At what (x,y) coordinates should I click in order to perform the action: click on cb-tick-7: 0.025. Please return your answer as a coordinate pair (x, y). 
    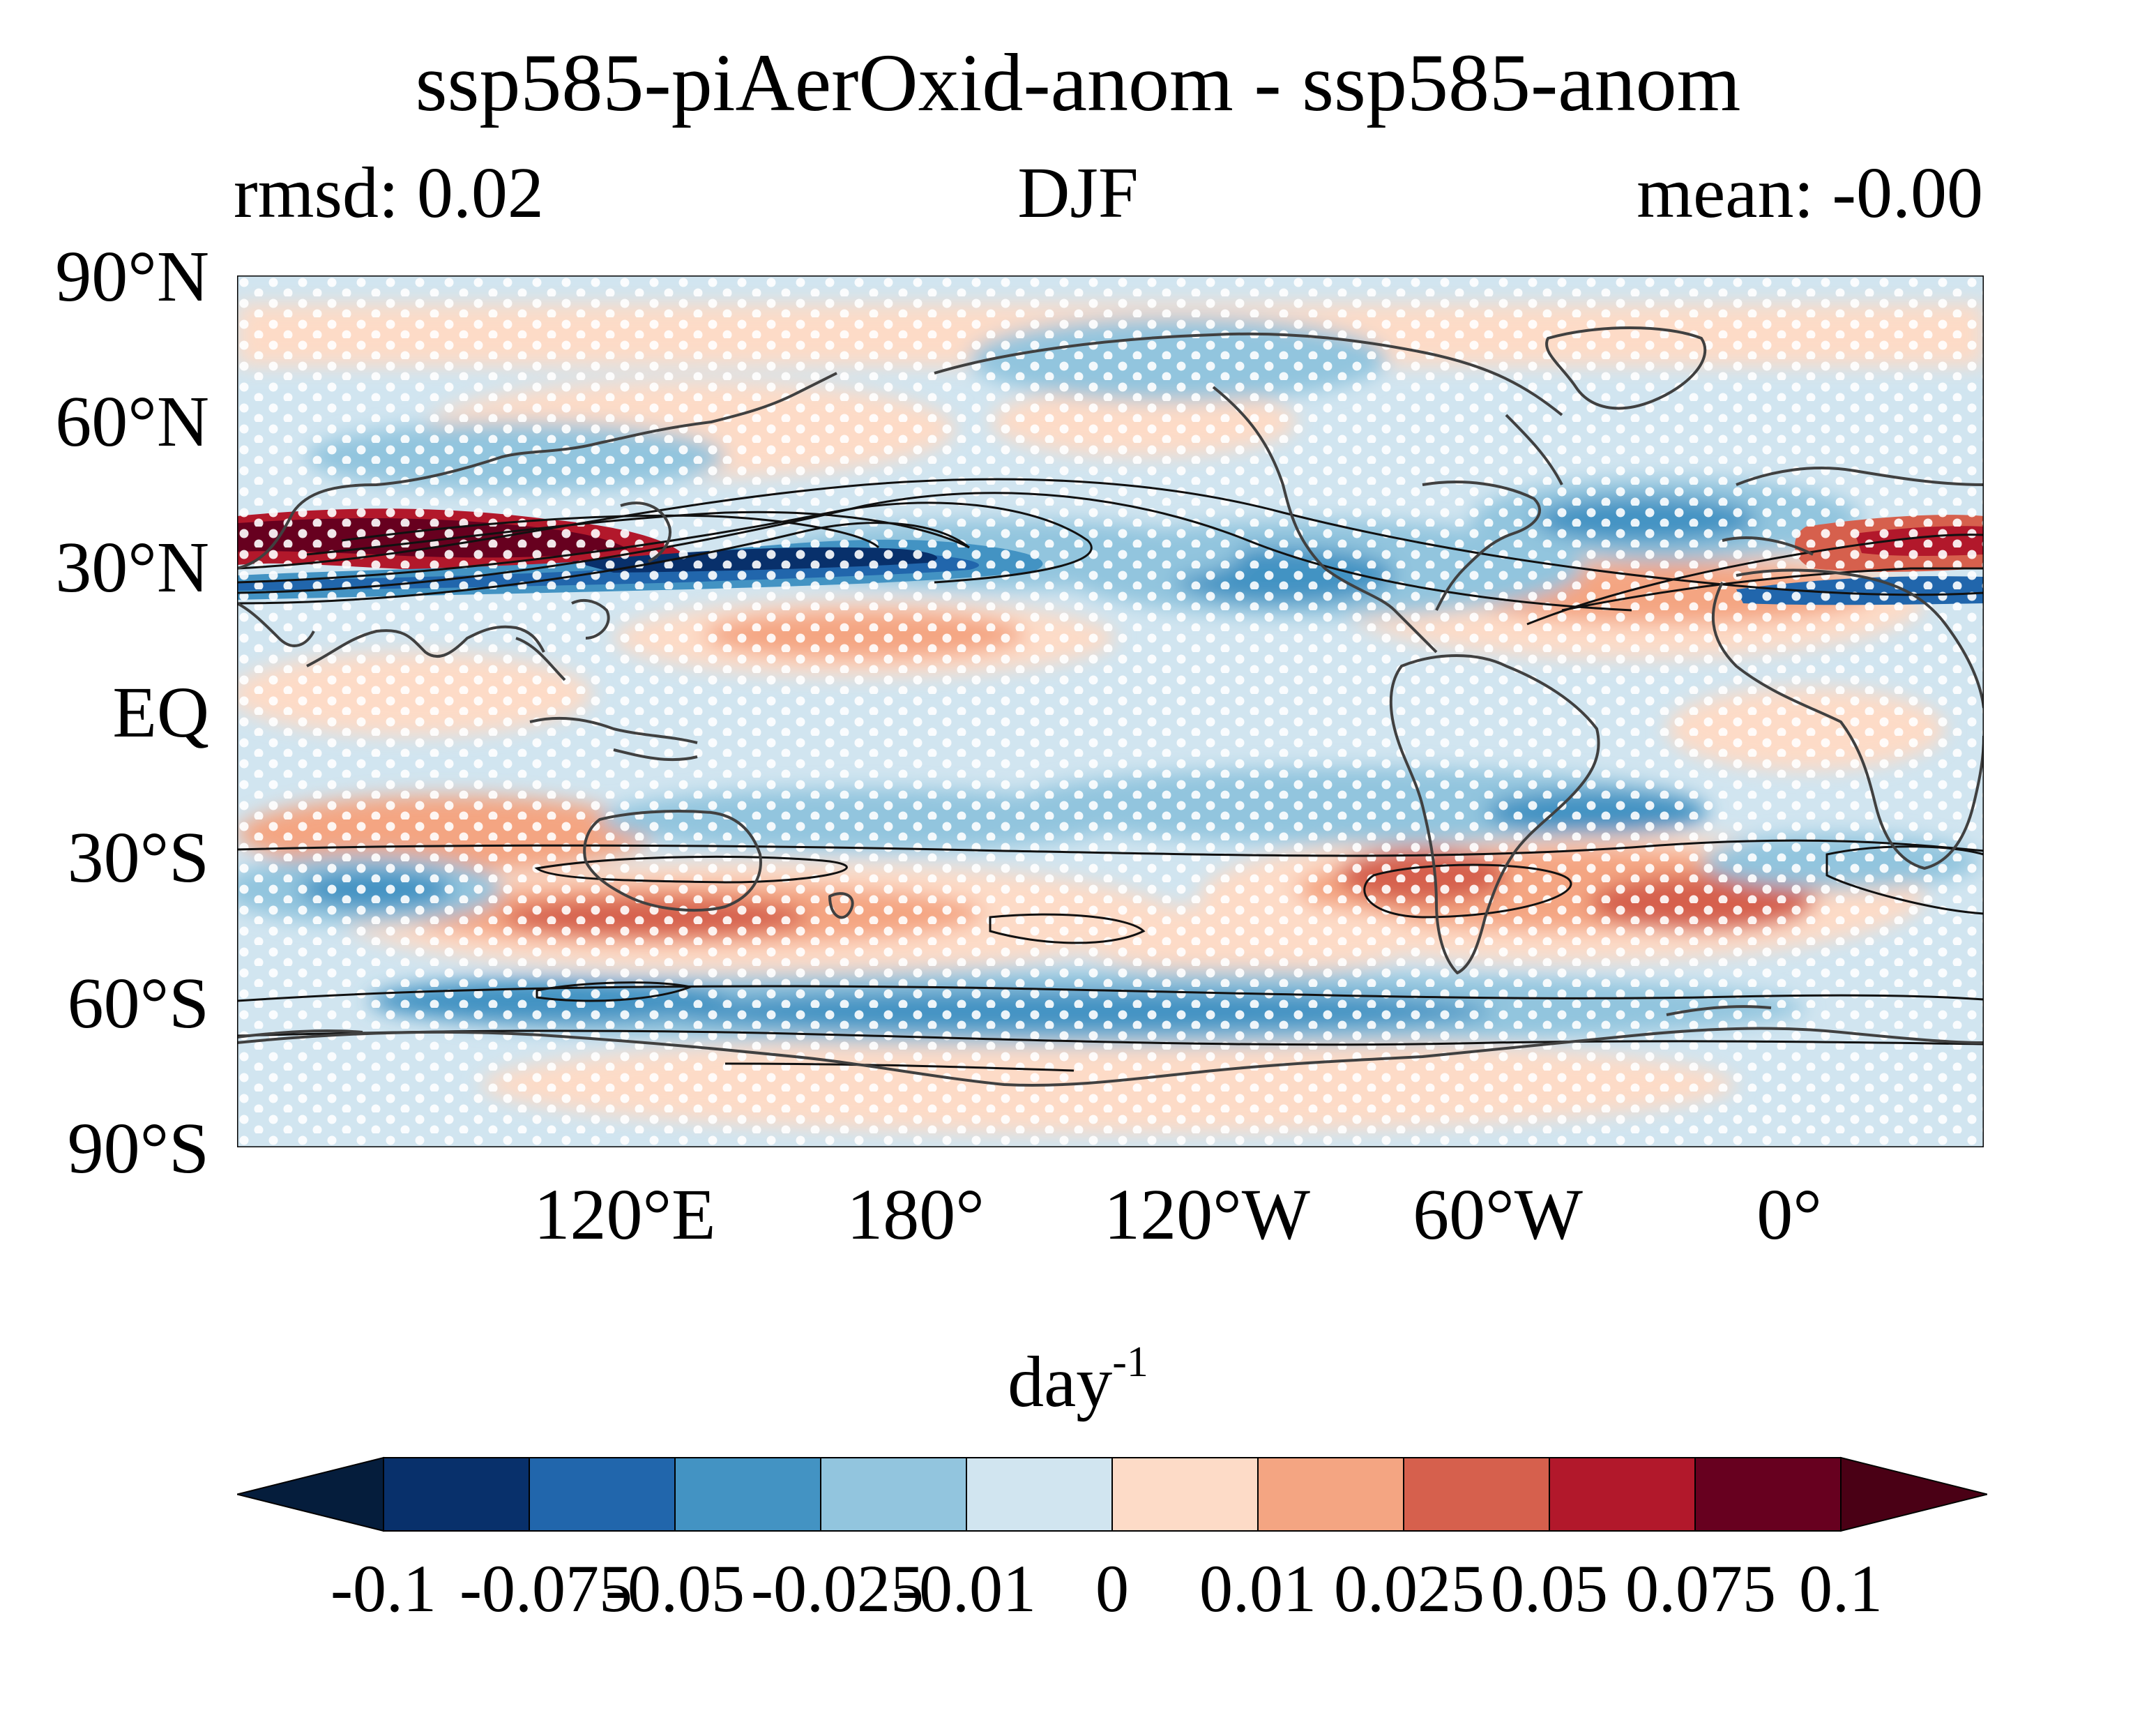
    Looking at the image, I should click on (1409, 1588).